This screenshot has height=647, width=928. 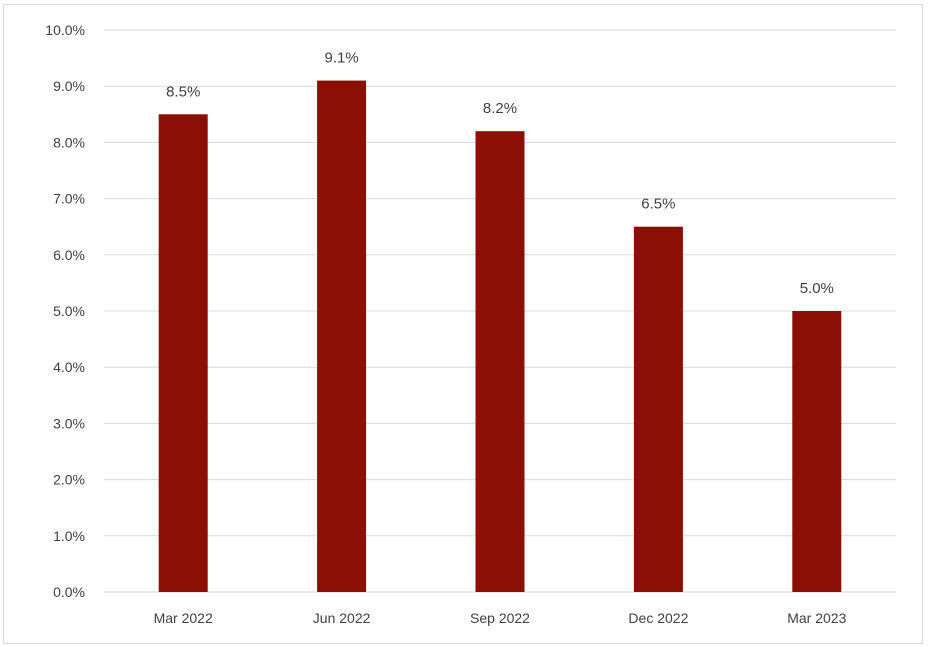 I want to click on x-tick-label: Sep 2022, so click(x=500, y=618).